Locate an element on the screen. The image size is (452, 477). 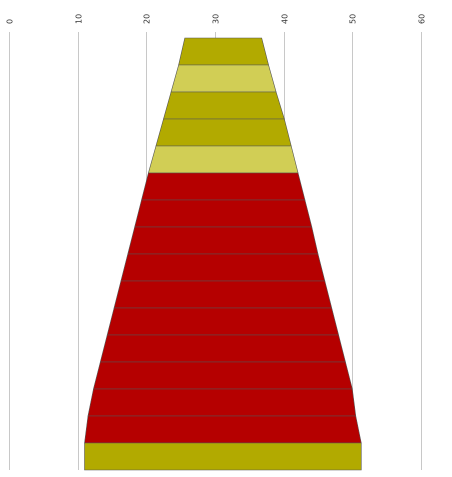
x-tick-label: 30 is located at coordinates (216, 19).